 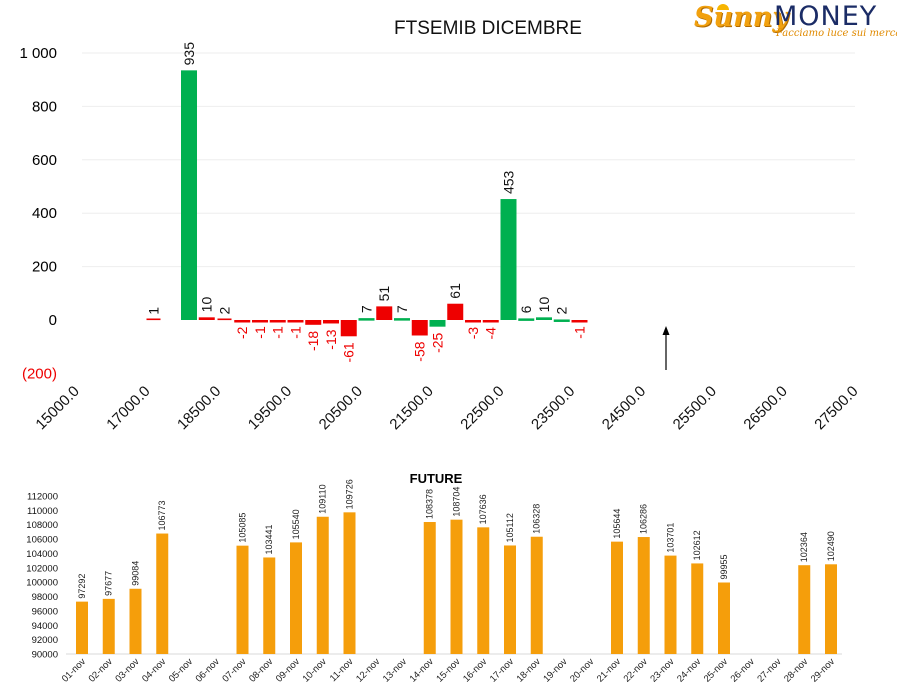 I want to click on x-tick-label: 29-nov, so click(x=823, y=670).